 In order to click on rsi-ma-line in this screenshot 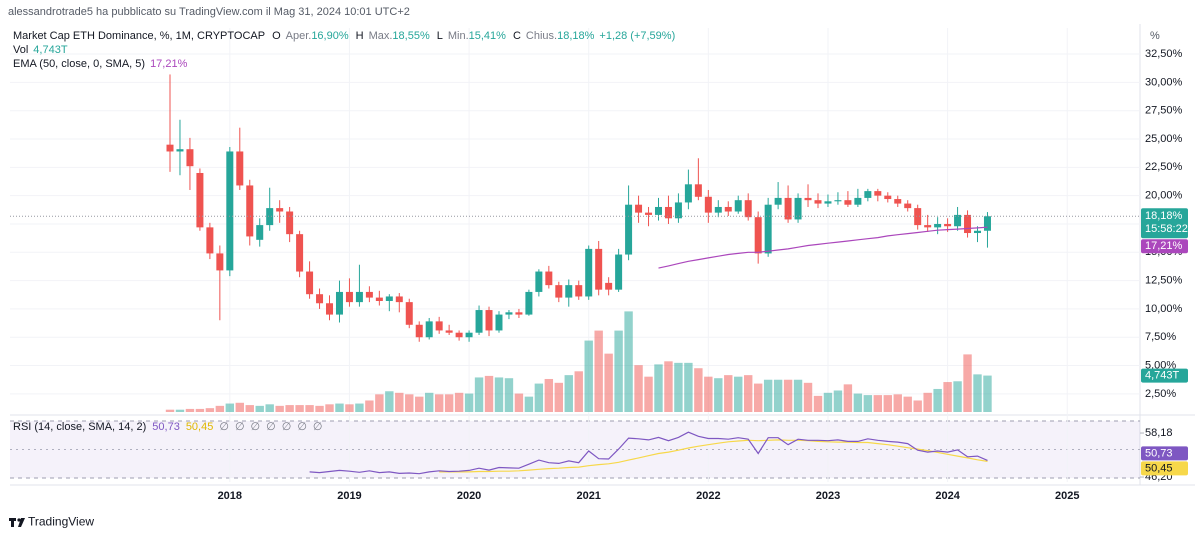, I will do `click(713, 456)`.